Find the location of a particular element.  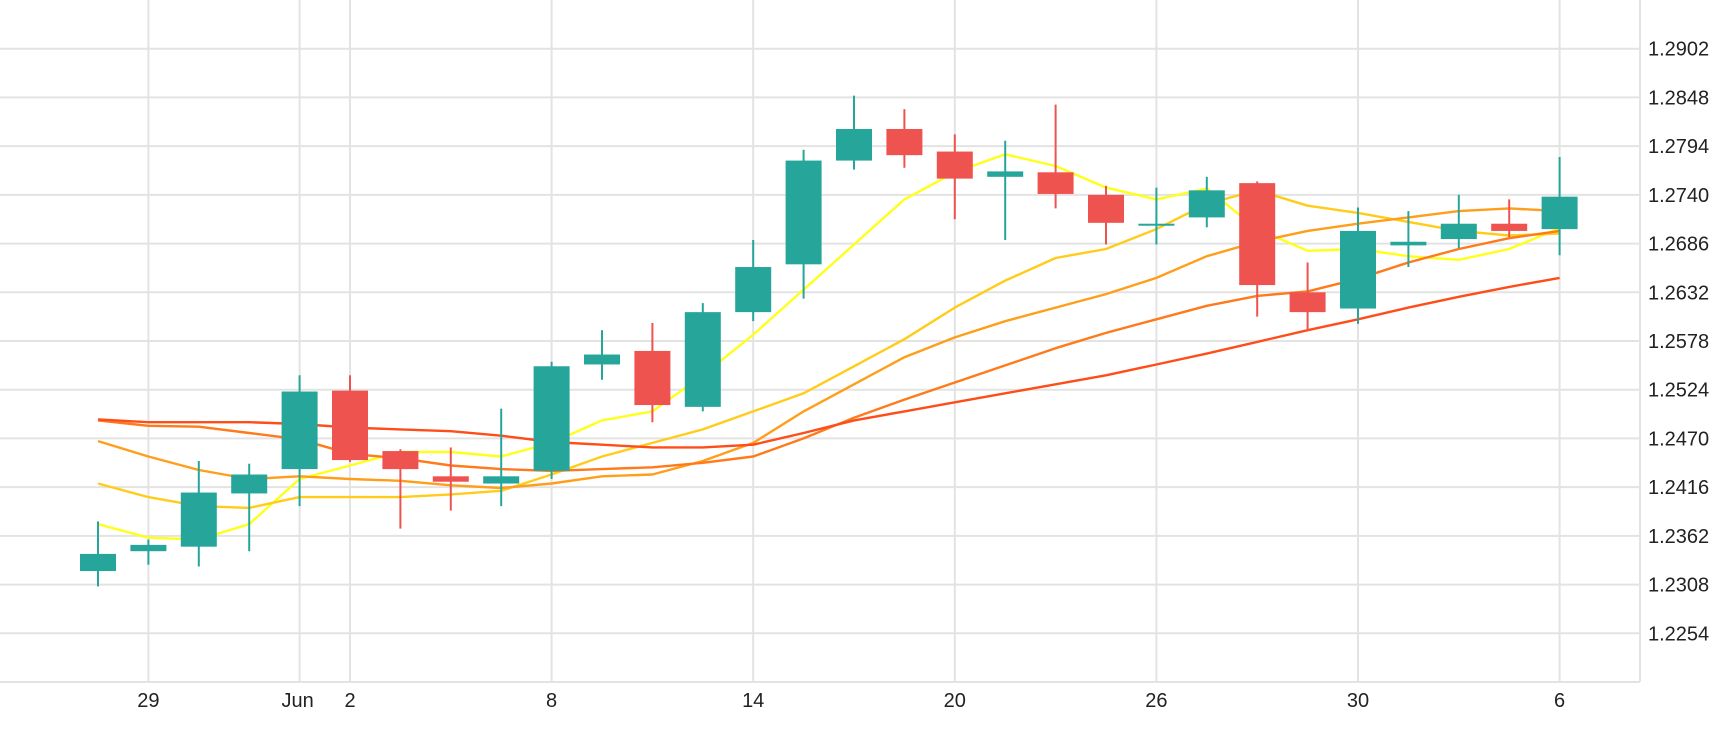

x-tick-label: 8 is located at coordinates (551, 701).